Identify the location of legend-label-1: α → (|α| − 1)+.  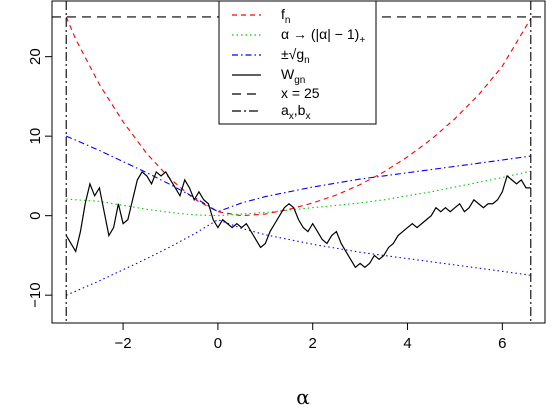
(323, 36).